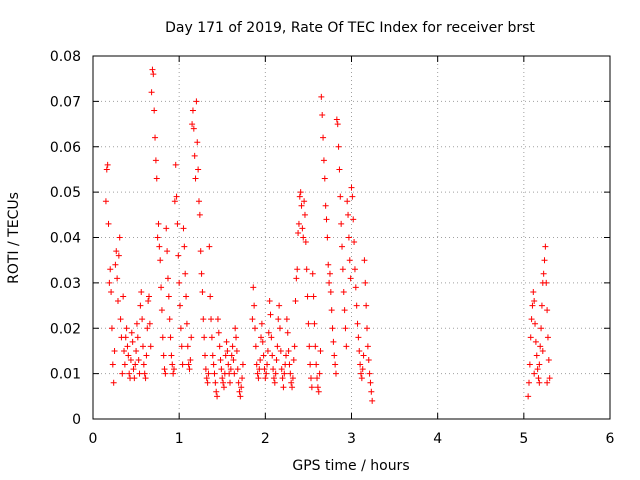  I want to click on y-tick-label: 0.06, so click(65, 148).